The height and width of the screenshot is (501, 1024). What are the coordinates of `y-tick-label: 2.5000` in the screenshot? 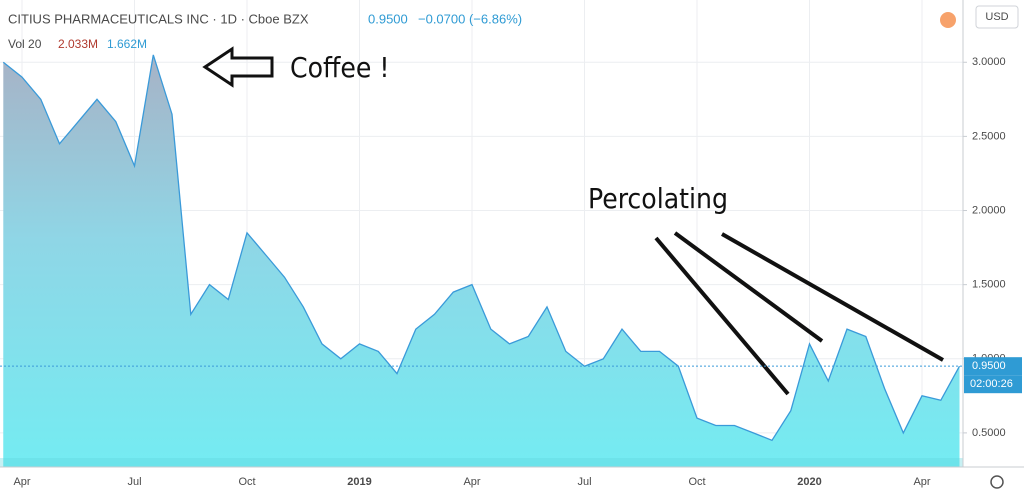 It's located at (989, 136).